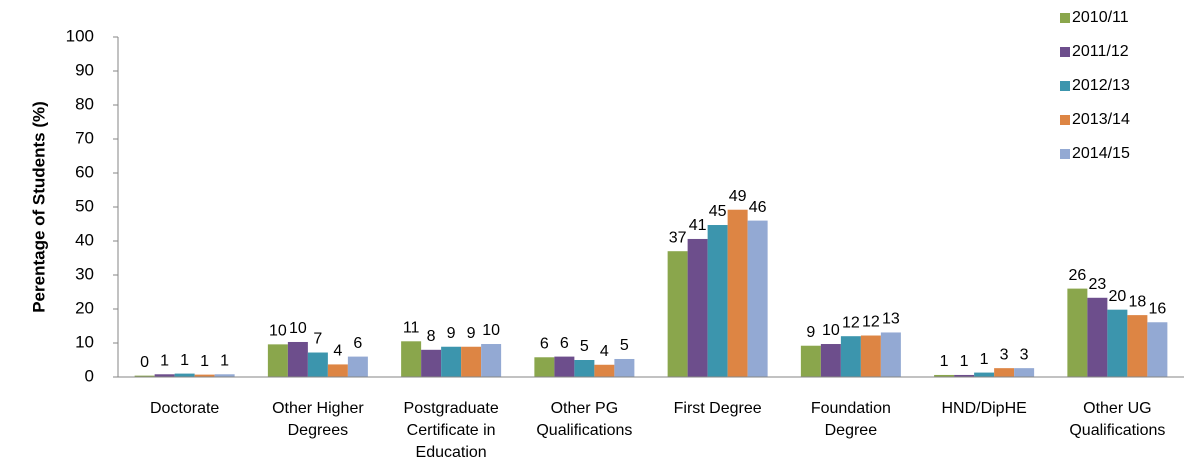 This screenshot has height=475, width=1196. I want to click on value-label: 37, so click(678, 237).